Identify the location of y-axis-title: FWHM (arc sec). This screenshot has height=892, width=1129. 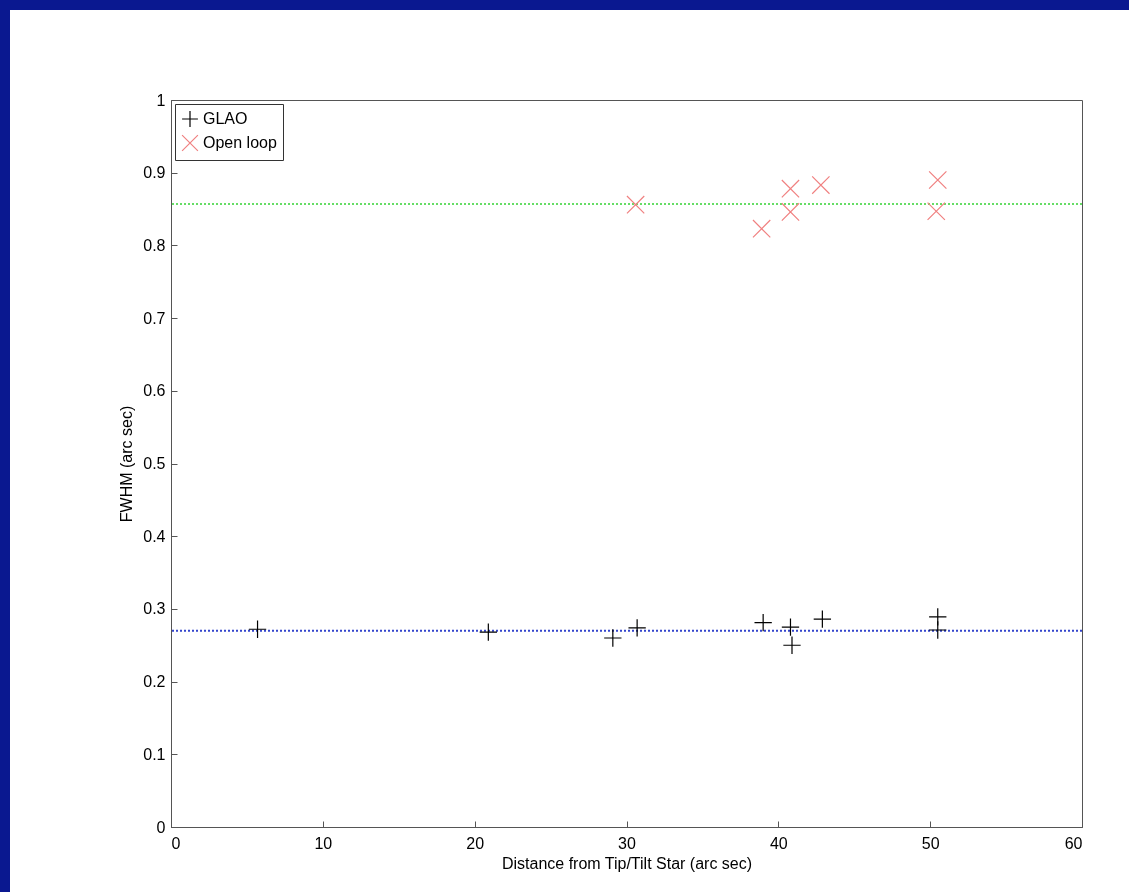
(127, 464).